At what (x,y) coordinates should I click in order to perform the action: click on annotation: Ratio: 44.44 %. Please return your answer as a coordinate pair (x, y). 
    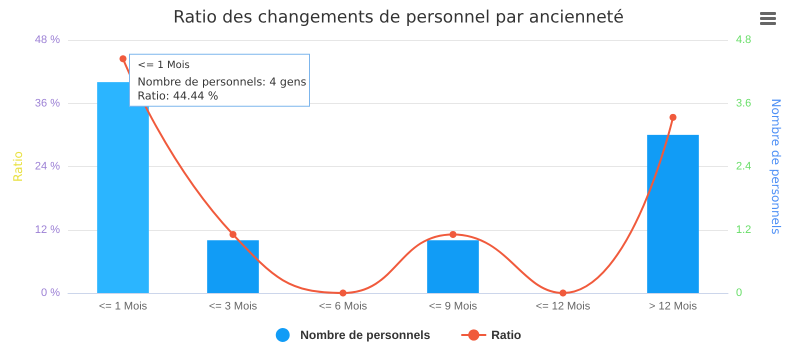
    Looking at the image, I should click on (178, 95).